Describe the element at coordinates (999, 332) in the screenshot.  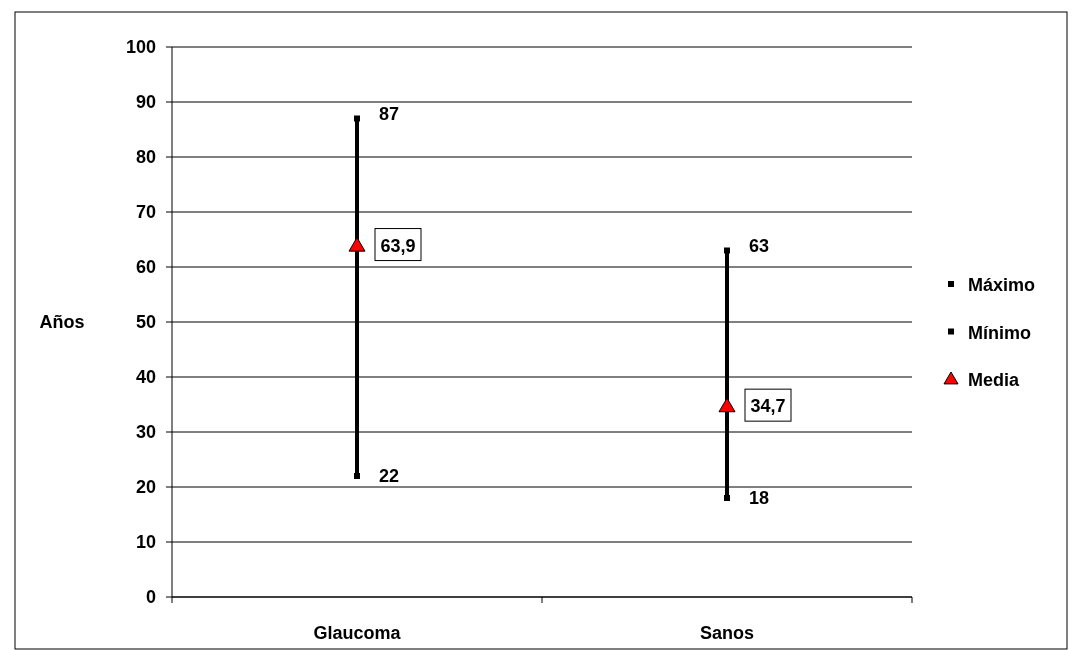
I see `legend-label: Mínimo` at that location.